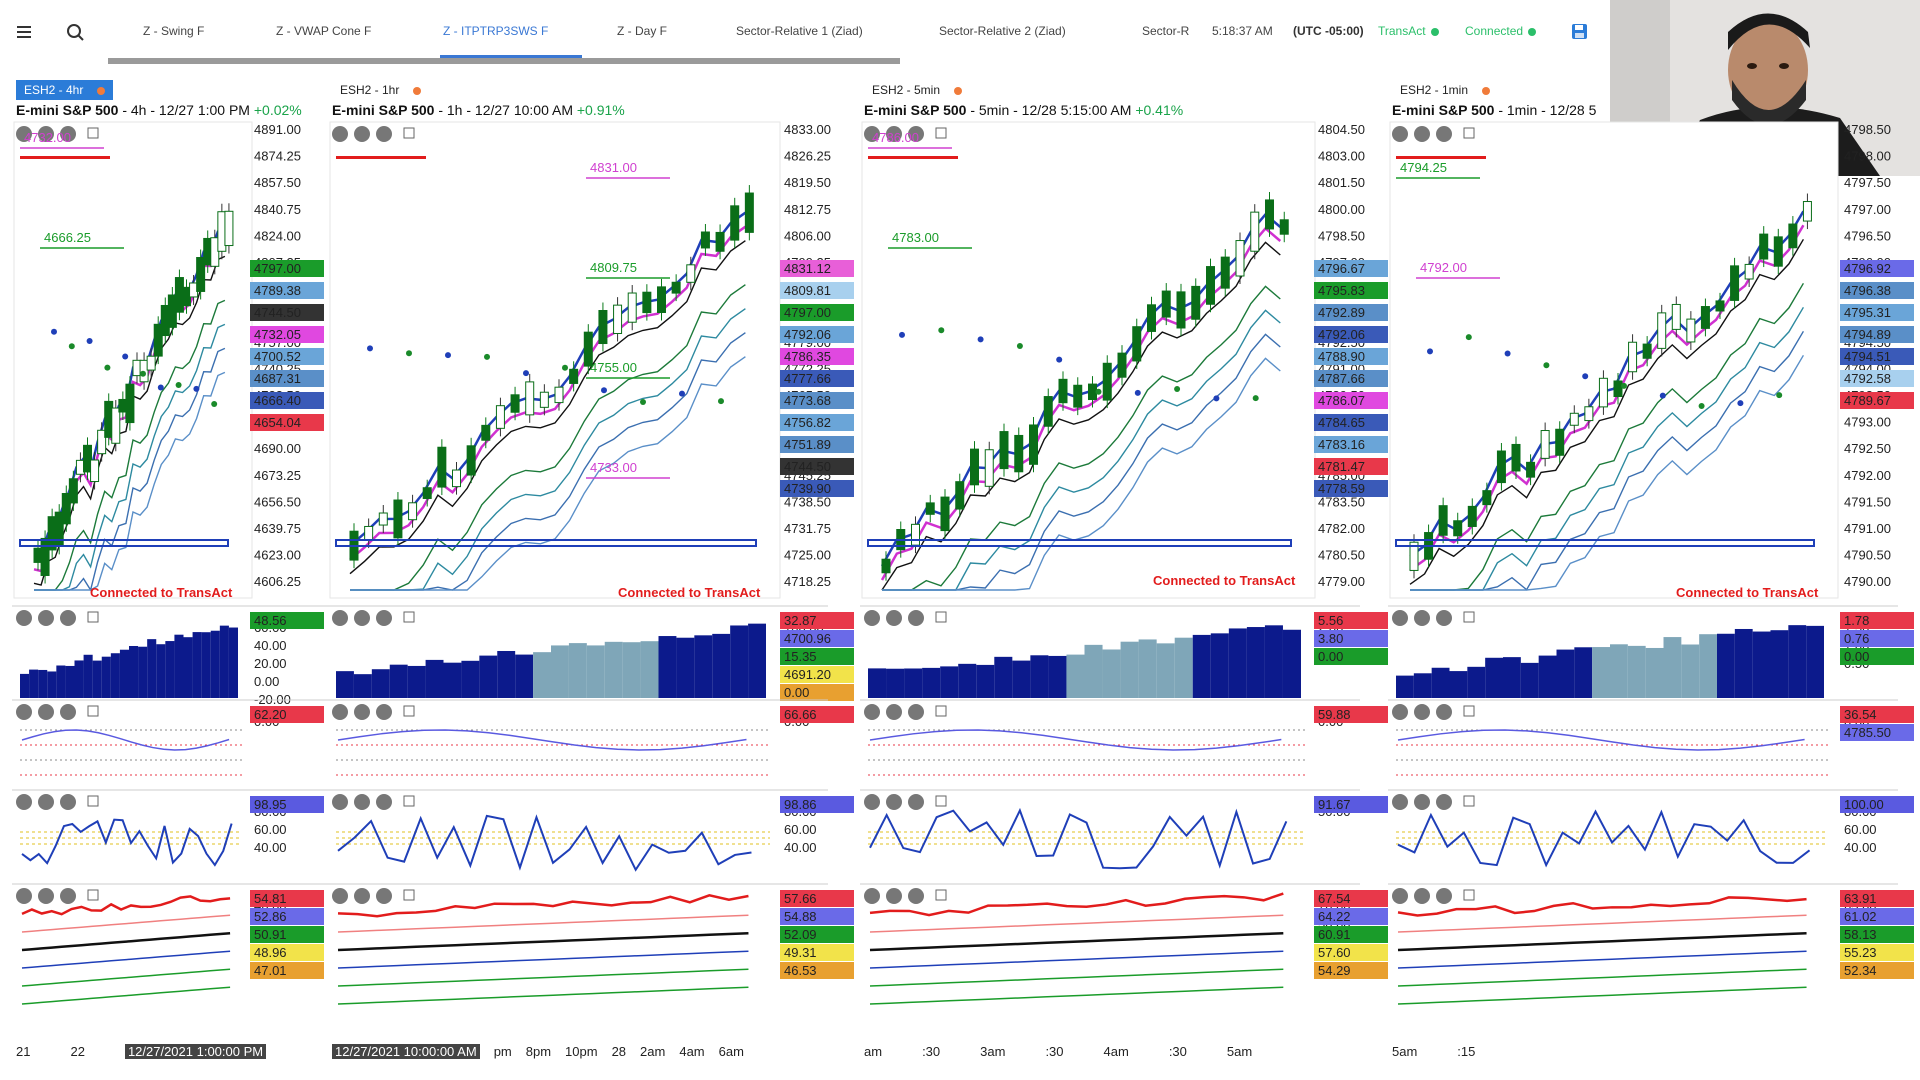 The height and width of the screenshot is (1080, 1920). What do you see at coordinates (1002, 31) in the screenshot?
I see `tab-sector-relative-2: Sector-Relative 2 (Ziad)` at bounding box center [1002, 31].